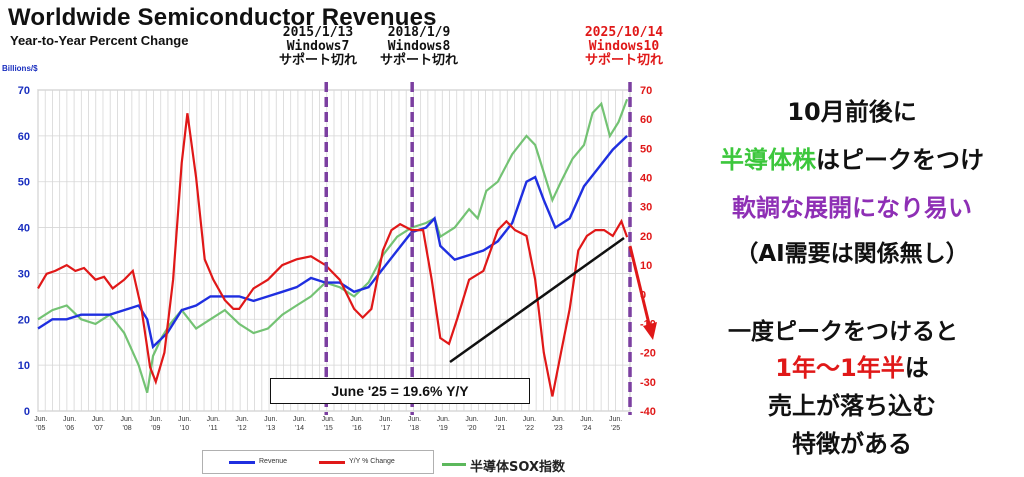  Describe the element at coordinates (242, 462) in the screenshot. I see `legend-revenue-swatch` at that location.